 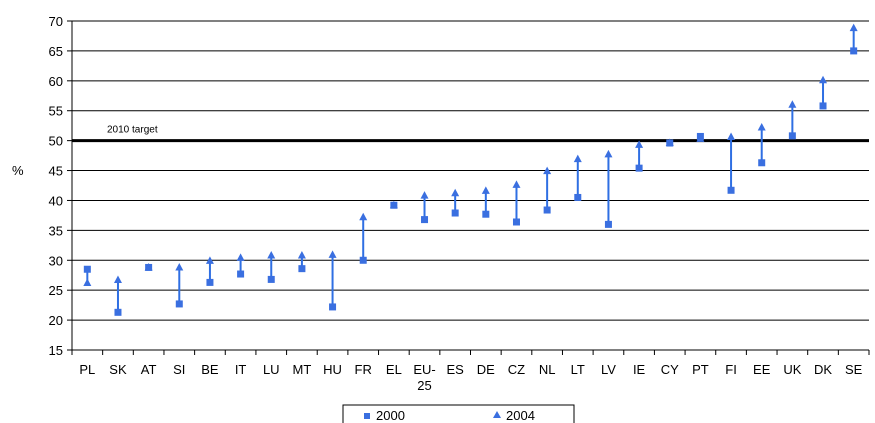 What do you see at coordinates (87, 369) in the screenshot?
I see `x-tick-label-pl: PL` at bounding box center [87, 369].